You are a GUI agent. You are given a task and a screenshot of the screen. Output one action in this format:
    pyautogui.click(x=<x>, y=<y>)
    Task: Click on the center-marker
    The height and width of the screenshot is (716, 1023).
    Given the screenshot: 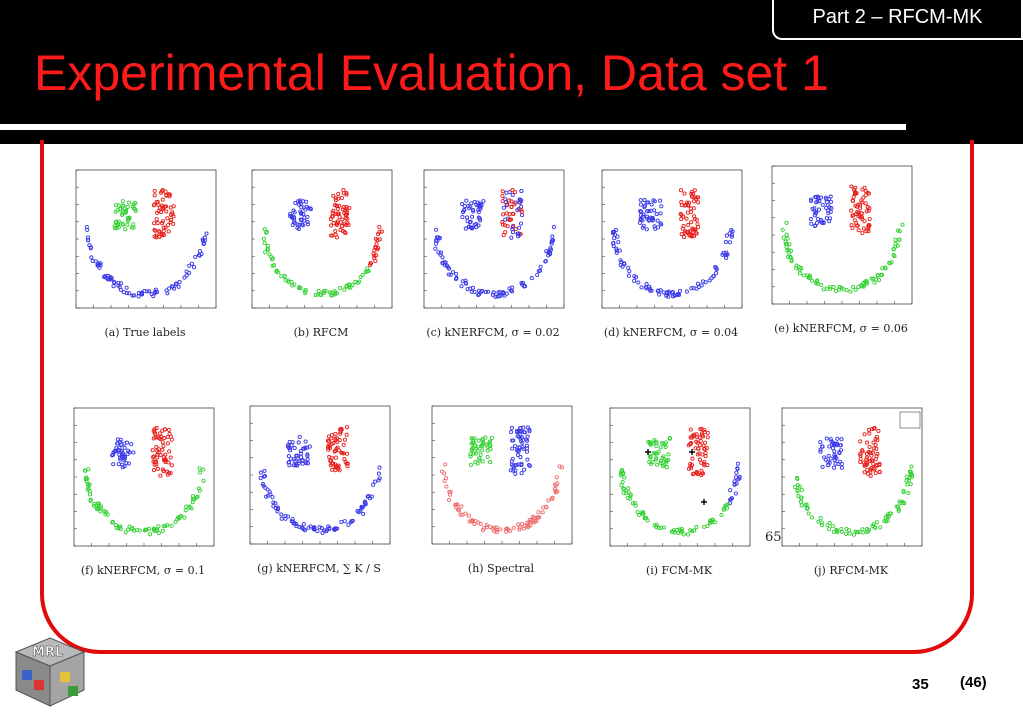 What is the action you would take?
    pyautogui.click(x=704, y=502)
    